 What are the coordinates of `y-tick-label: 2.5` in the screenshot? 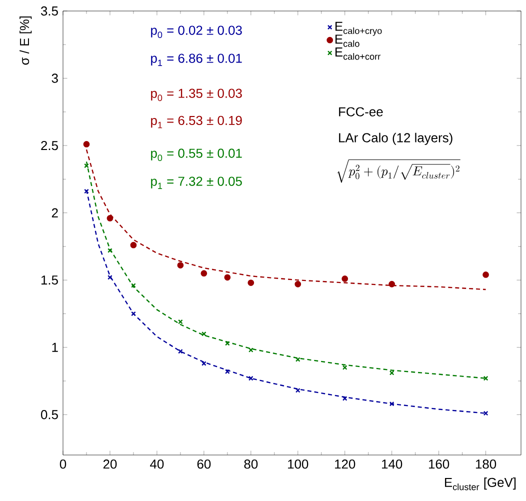 It's located at (49, 145).